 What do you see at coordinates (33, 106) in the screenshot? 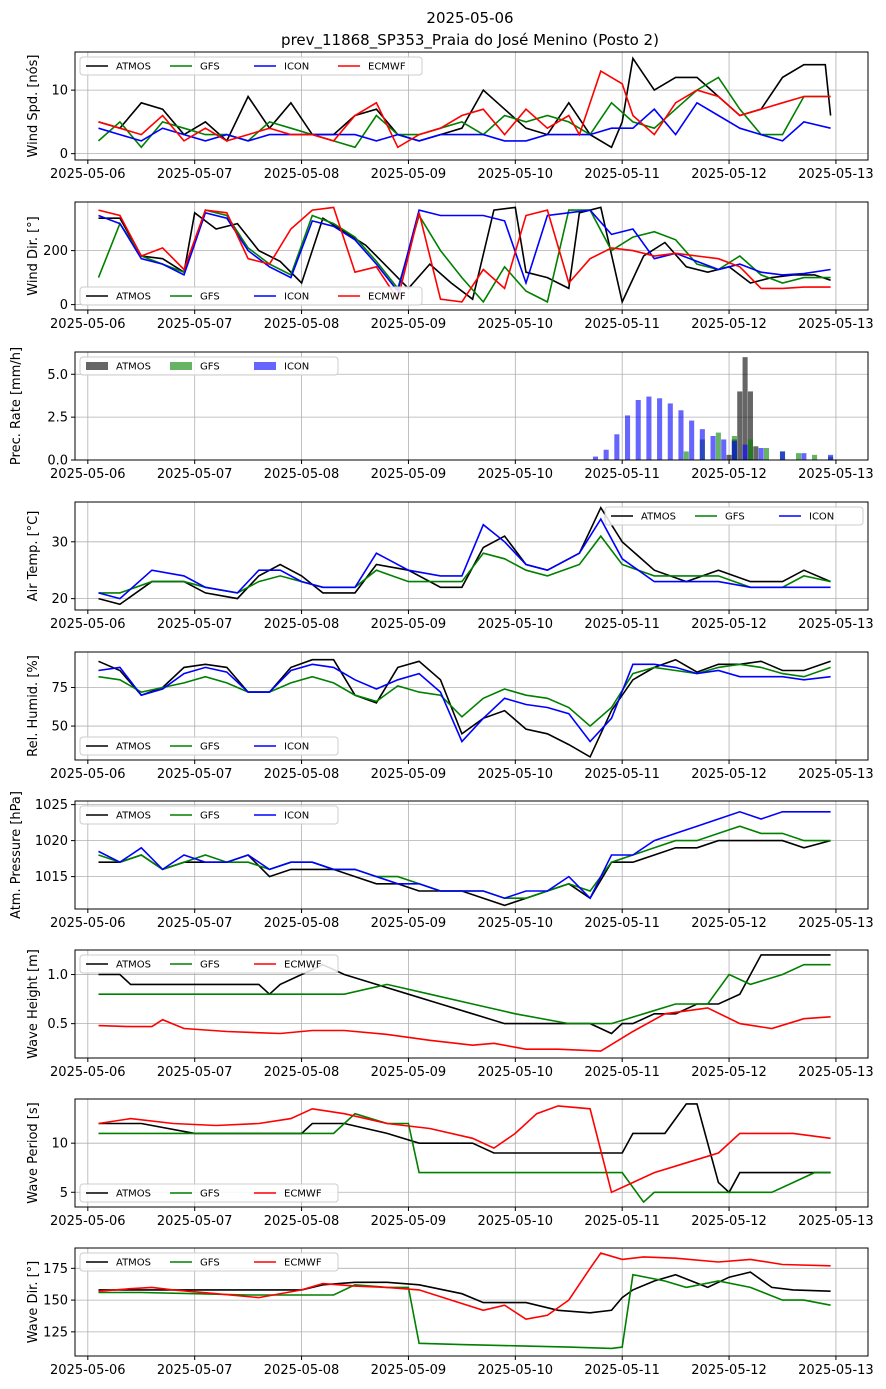
I see `y-axis-label: Wind Spd. [nós]` at bounding box center [33, 106].